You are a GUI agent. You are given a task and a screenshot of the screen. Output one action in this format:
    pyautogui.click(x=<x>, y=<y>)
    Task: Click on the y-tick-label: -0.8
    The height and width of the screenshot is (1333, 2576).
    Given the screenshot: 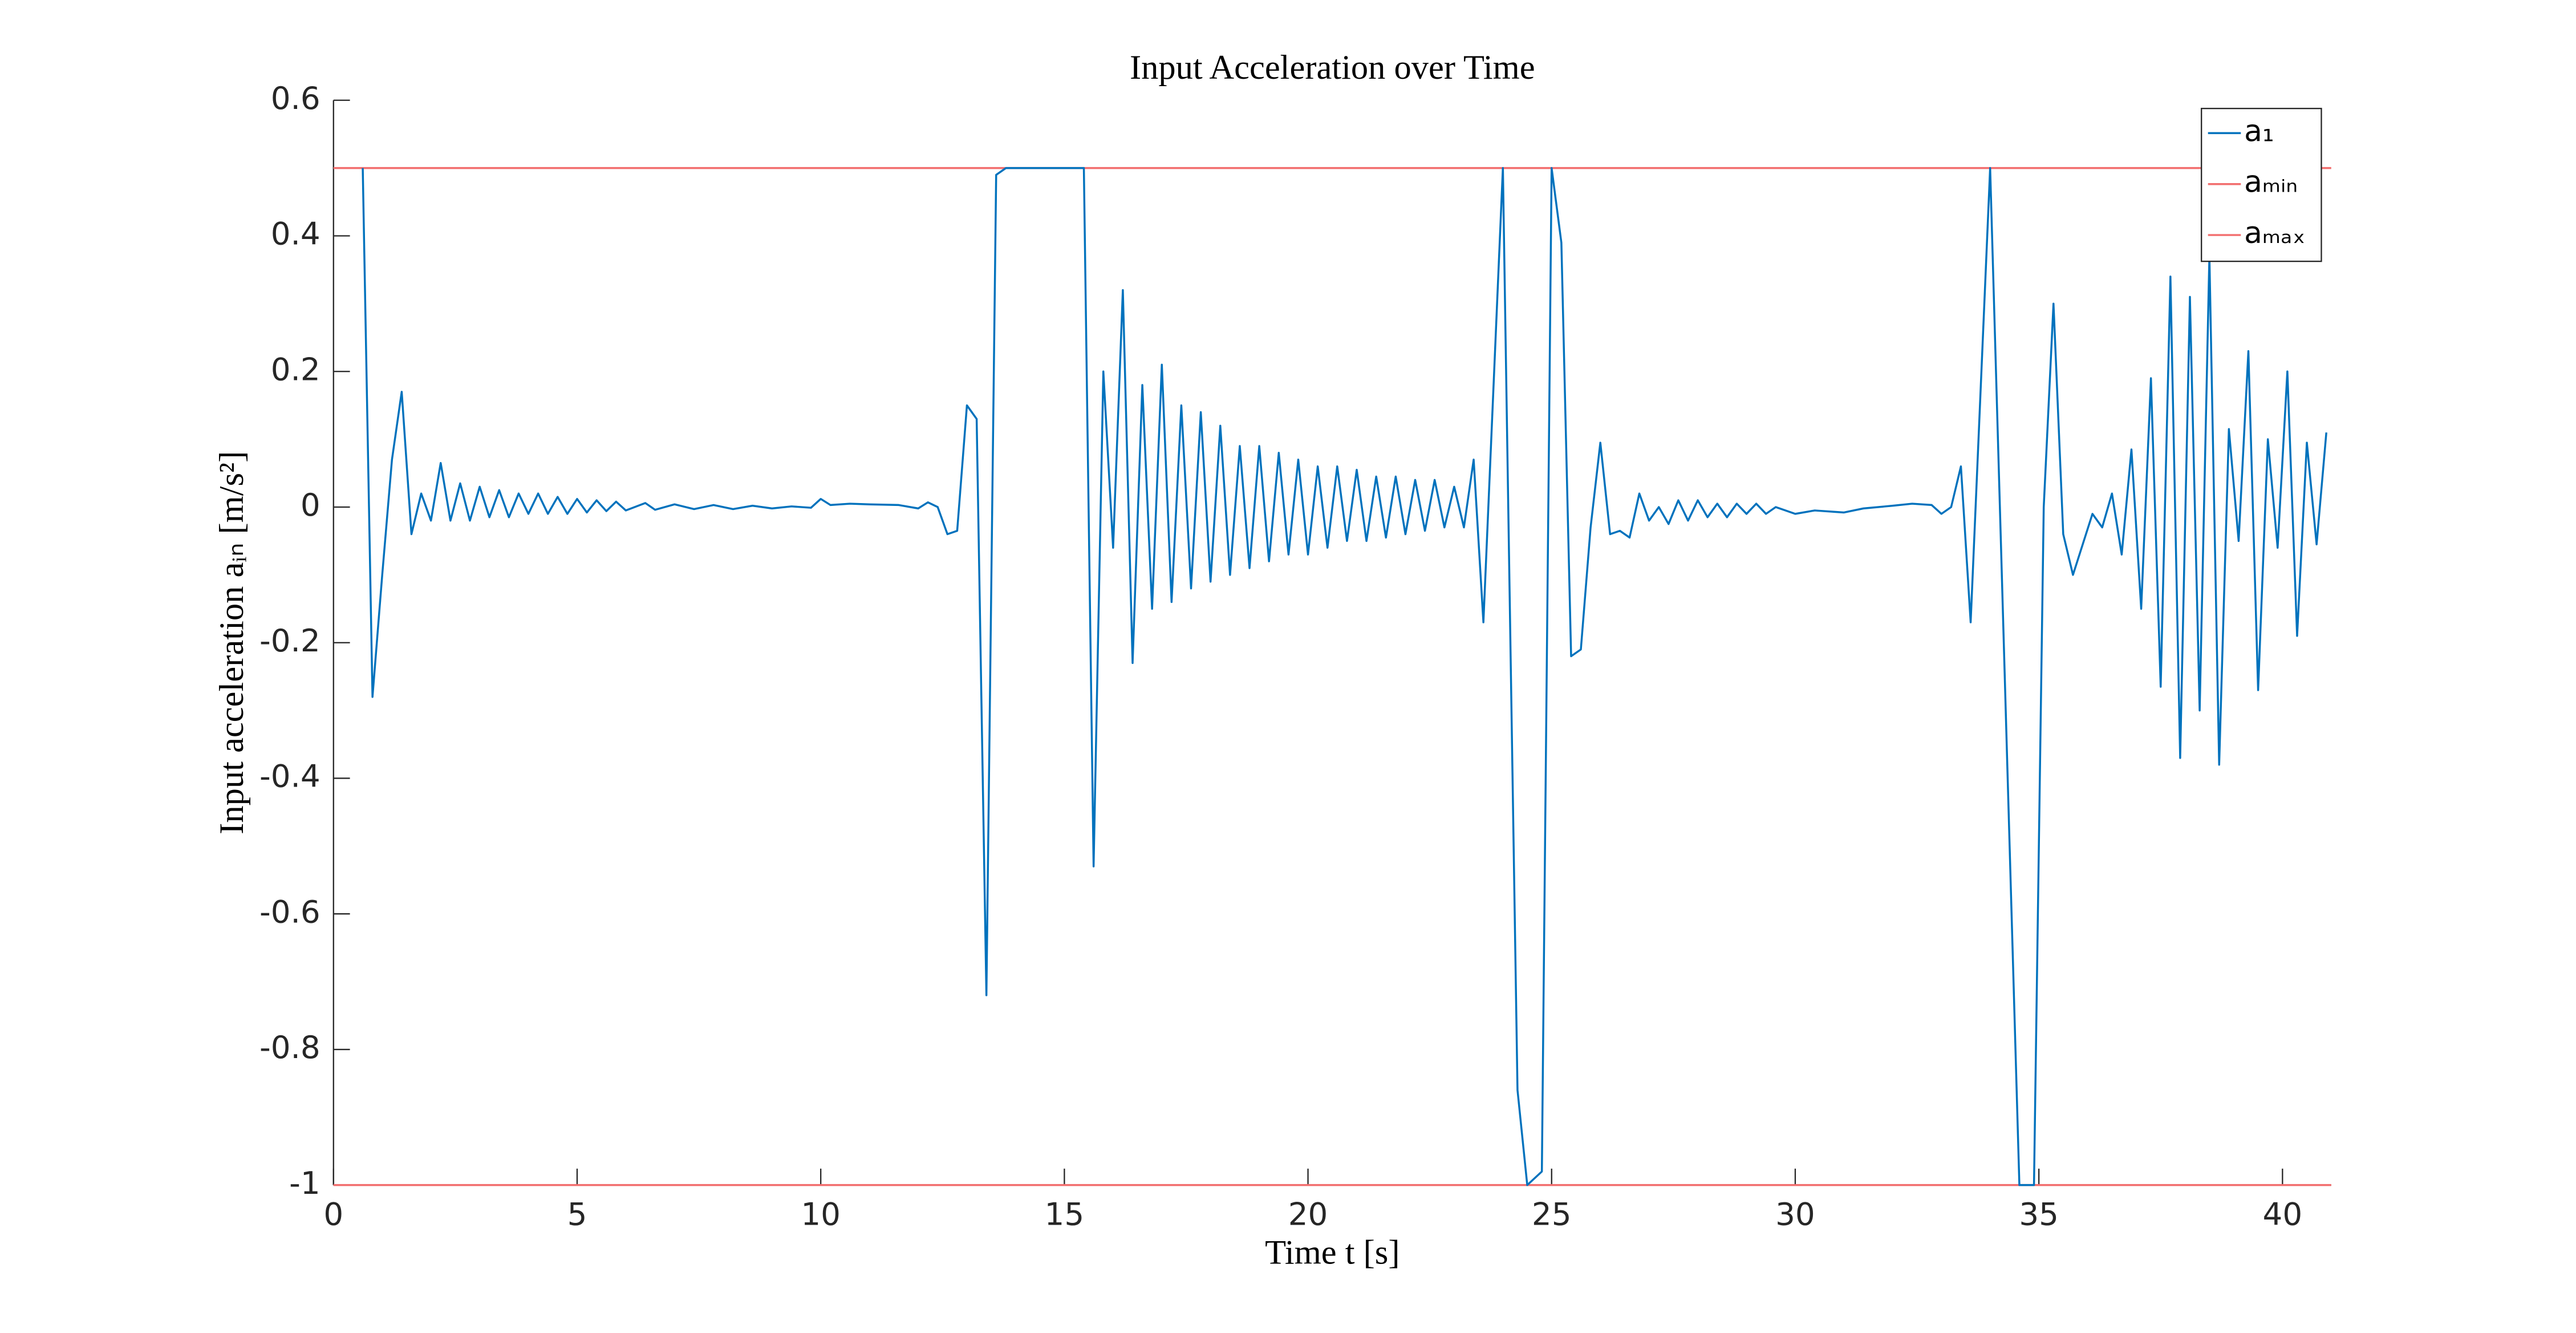 What is the action you would take?
    pyautogui.click(x=290, y=1047)
    